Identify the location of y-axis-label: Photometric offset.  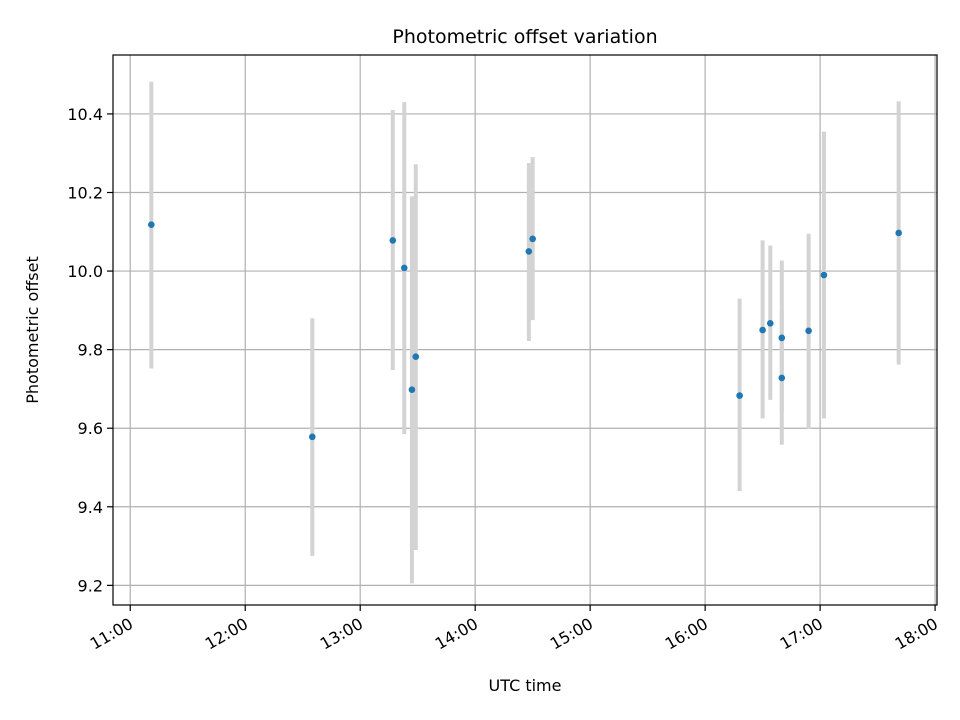
(32, 330).